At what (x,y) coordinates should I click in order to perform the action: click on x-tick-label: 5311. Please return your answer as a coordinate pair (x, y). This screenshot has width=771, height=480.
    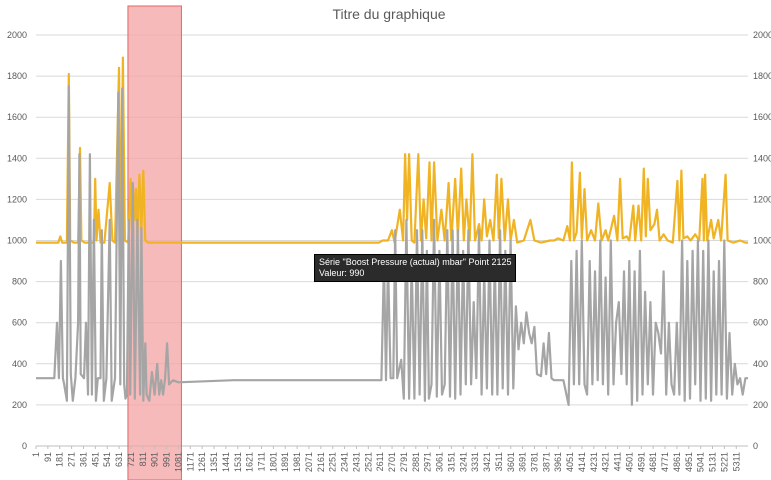
    Looking at the image, I should click on (736, 461).